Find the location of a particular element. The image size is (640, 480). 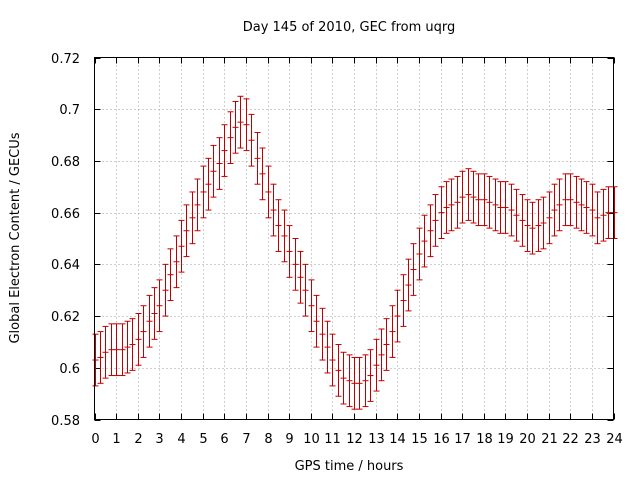

x-tick-label: 2 is located at coordinates (138, 439).